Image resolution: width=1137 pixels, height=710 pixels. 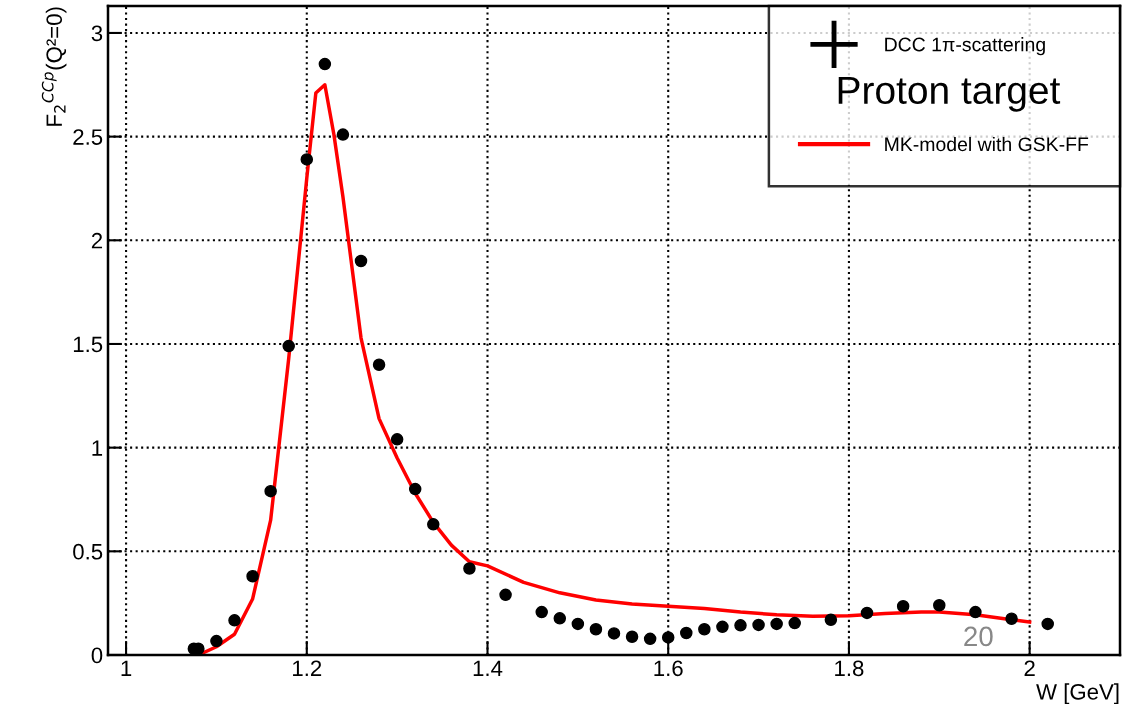 I want to click on x-tick-label: 1.6, so click(x=668, y=668).